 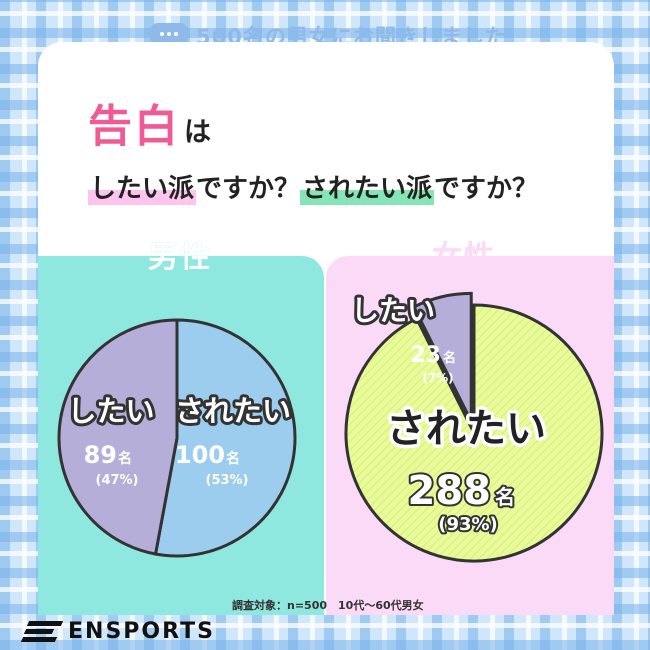 I want to click on title-desuka-1: ですか？, so click(x=248, y=189).